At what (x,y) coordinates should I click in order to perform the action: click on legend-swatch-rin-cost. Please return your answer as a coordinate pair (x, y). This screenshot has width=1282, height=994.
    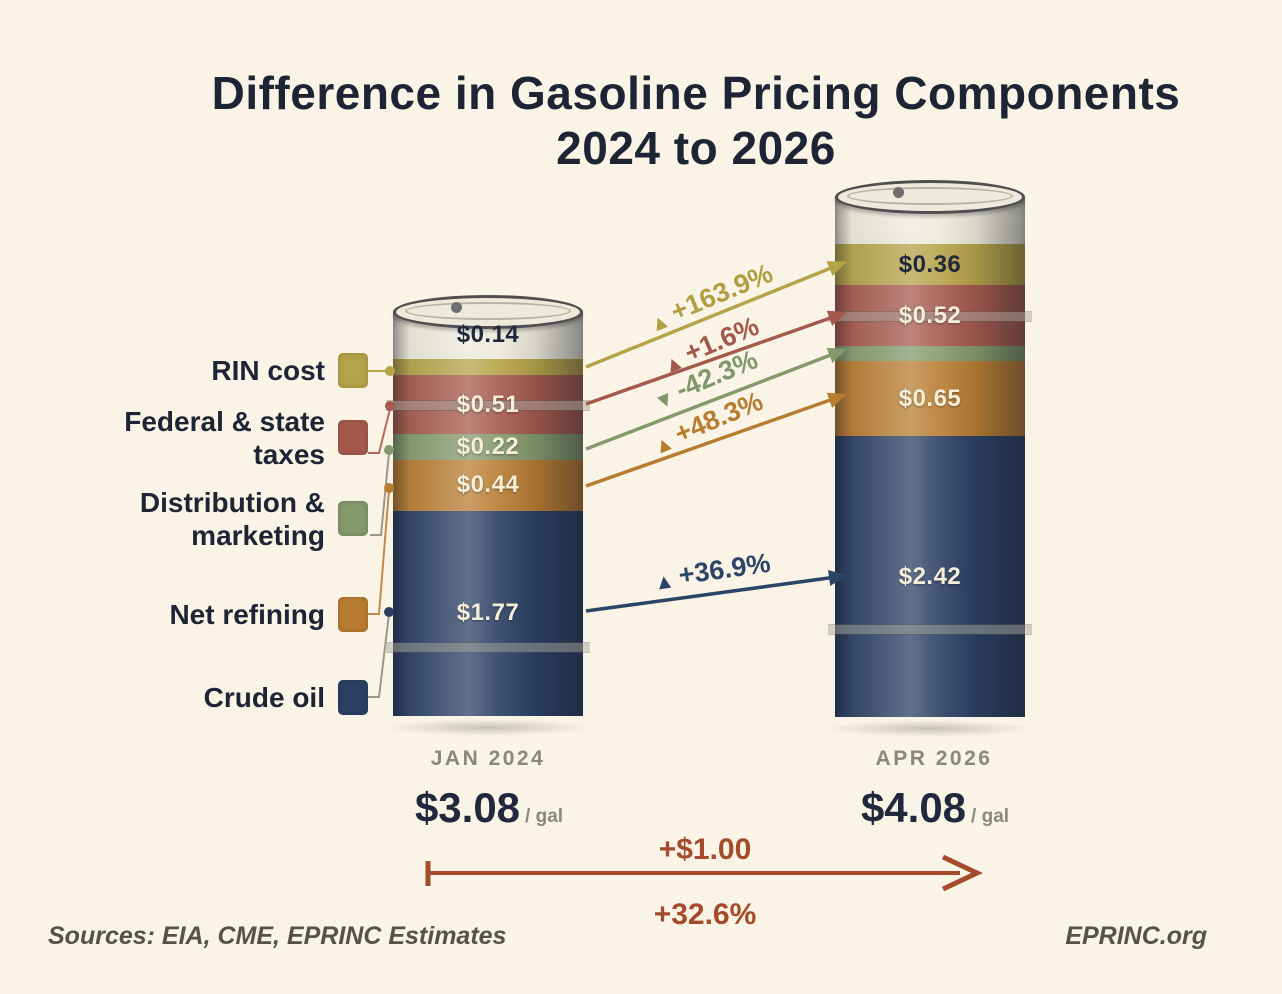
    Looking at the image, I should click on (353, 370).